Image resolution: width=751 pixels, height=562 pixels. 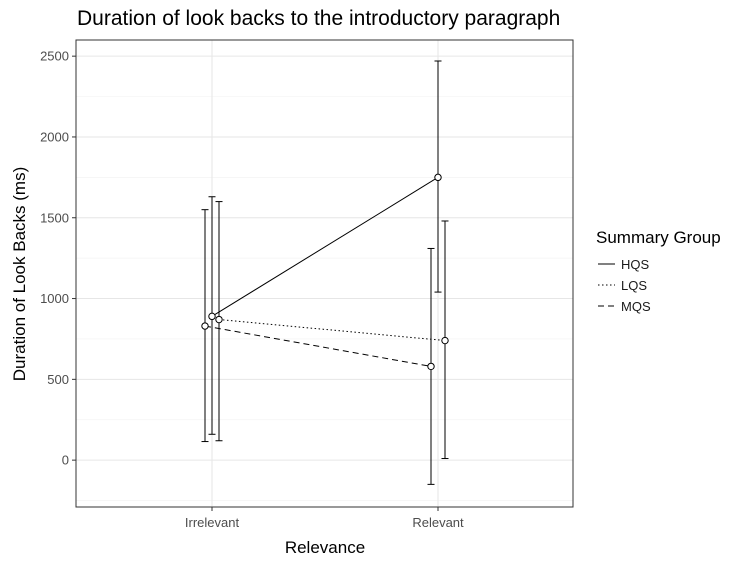 What do you see at coordinates (54, 217) in the screenshot?
I see `y-tick-label: 1500` at bounding box center [54, 217].